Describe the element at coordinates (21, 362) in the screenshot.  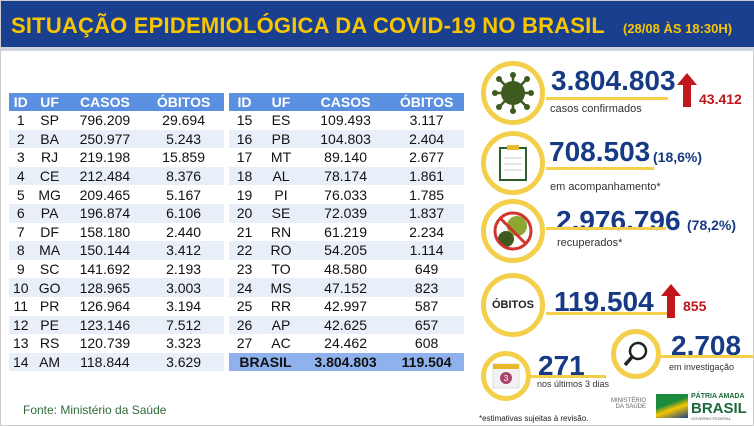
I see `table-cell: 14` at that location.